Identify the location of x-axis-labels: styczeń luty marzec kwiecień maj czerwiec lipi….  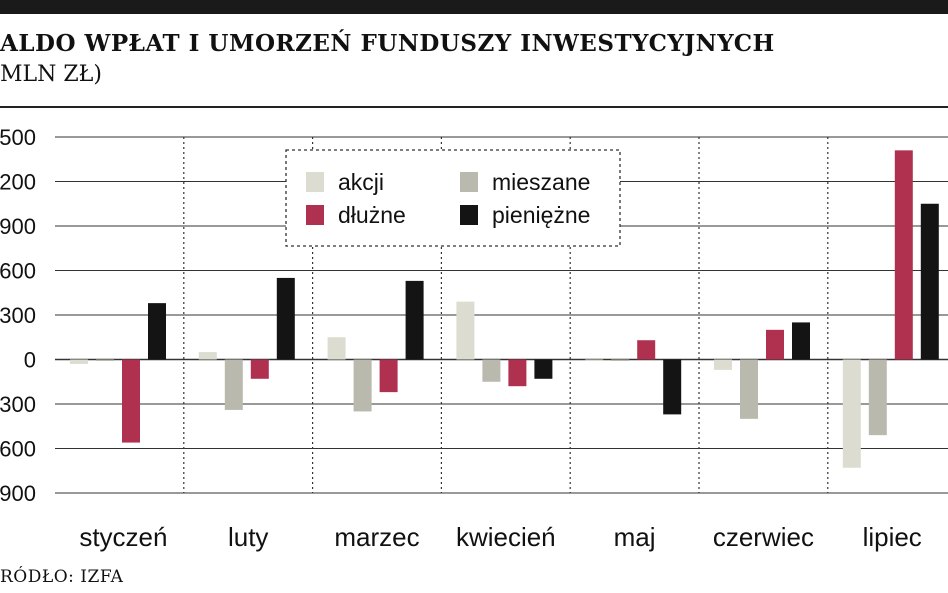
(500, 537).